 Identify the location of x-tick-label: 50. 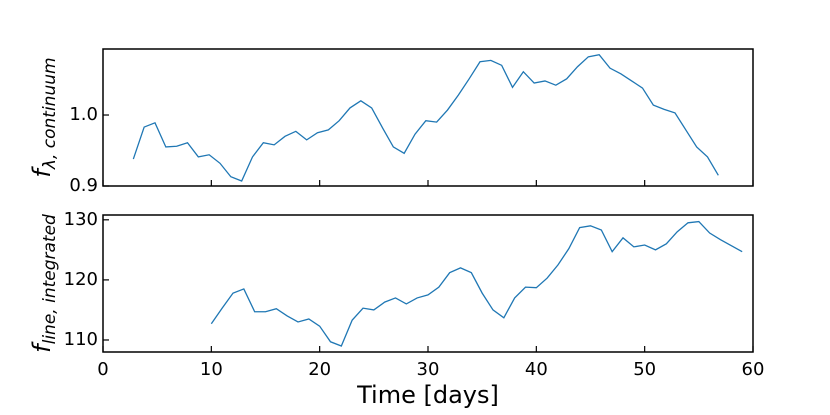
(644, 369).